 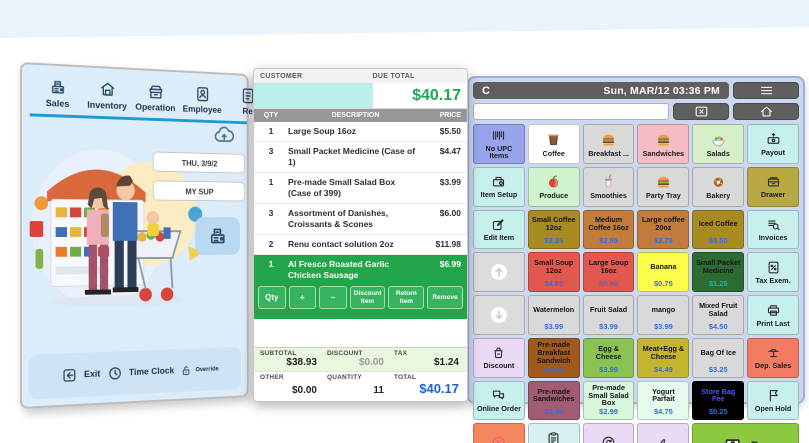 I want to click on totals-row-2: OTHER $0.00 QUANTITY 11 TOTAL $40.17, so click(x=360, y=386).